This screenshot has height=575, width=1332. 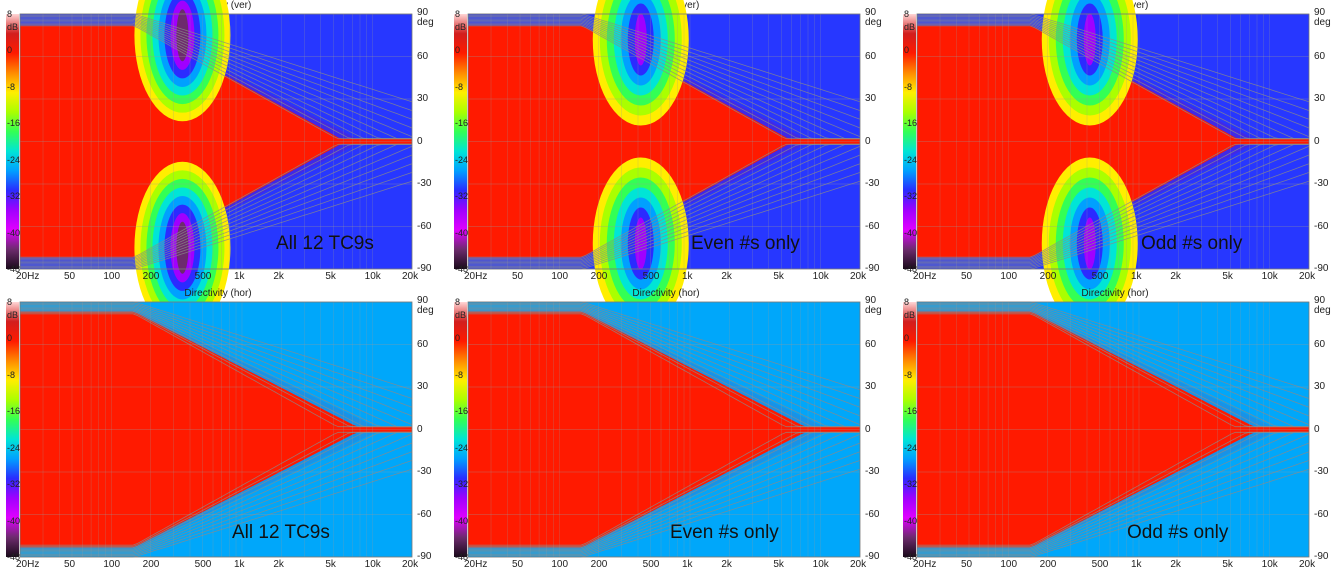 What do you see at coordinates (666, 293) in the screenshot?
I see `chart-title: Directivity (hor)` at bounding box center [666, 293].